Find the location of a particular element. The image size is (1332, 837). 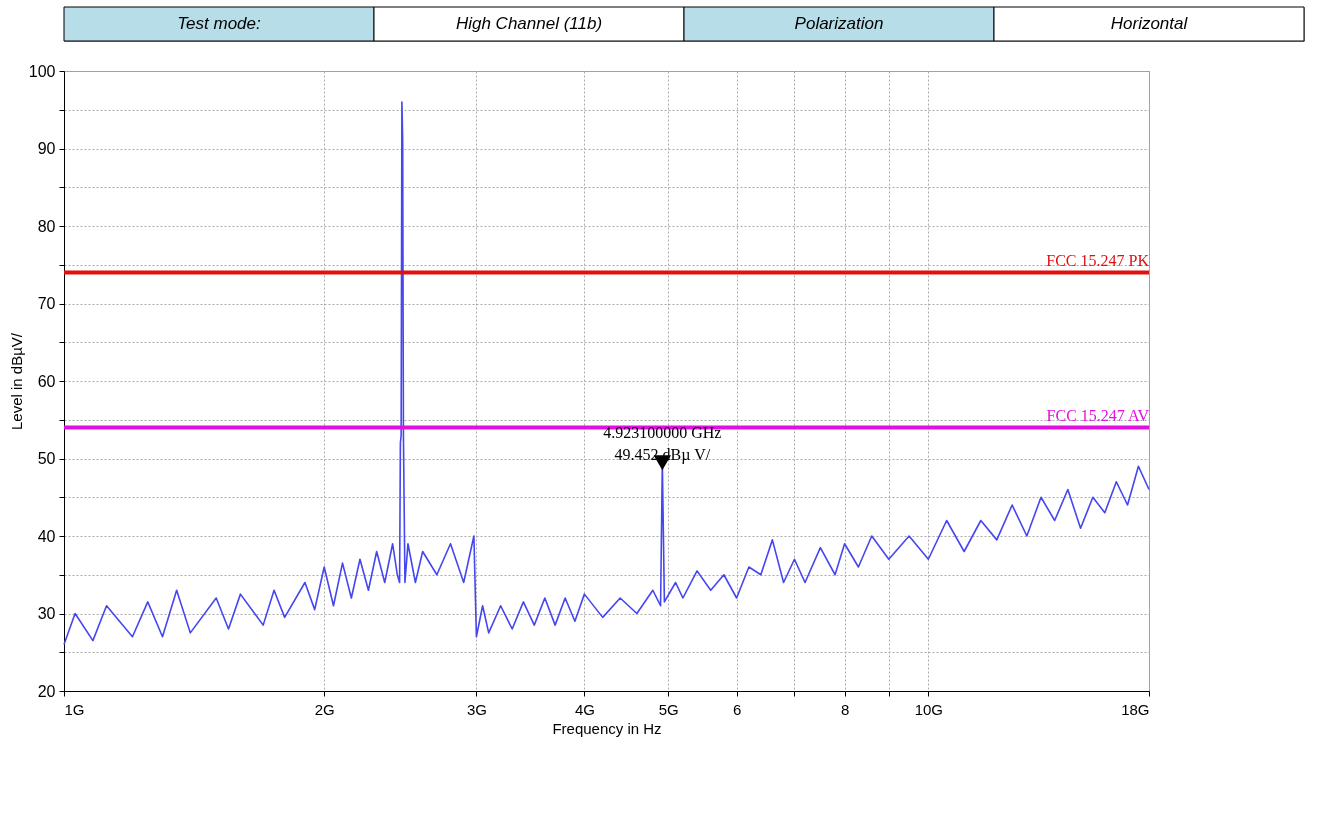

x-tick-label: 18G is located at coordinates (1135, 709).